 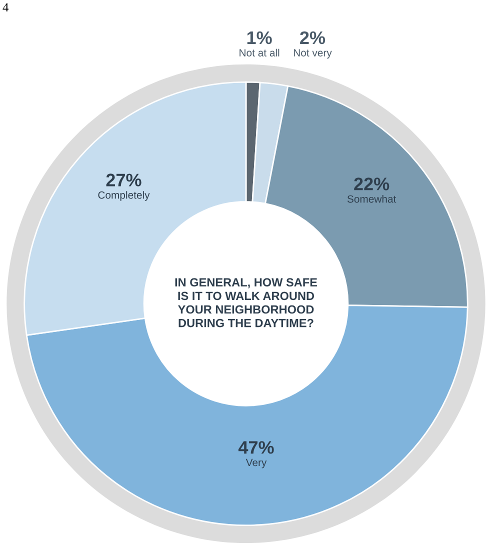 I want to click on text: 4, so click(x=5, y=7).